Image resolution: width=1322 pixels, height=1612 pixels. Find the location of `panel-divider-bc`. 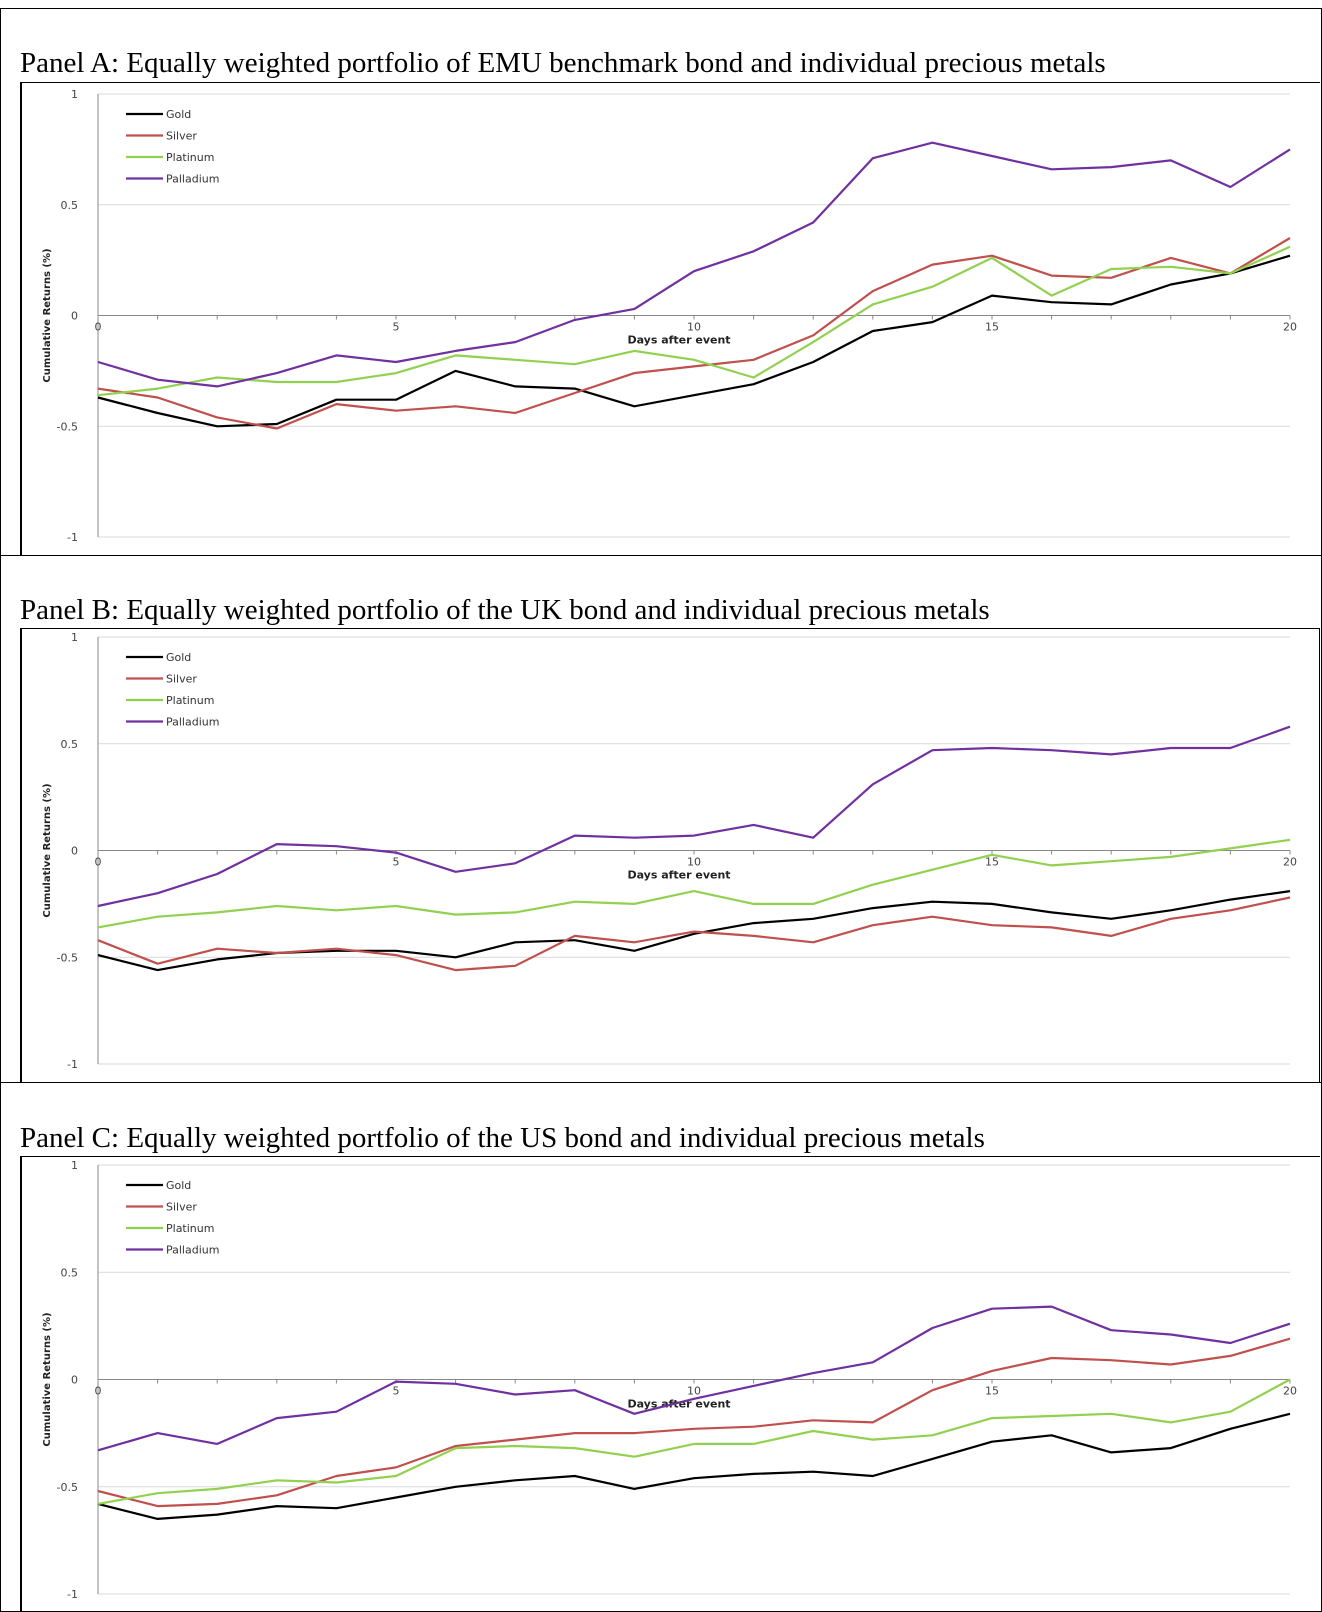

panel-divider-bc is located at coordinates (661, 1082).